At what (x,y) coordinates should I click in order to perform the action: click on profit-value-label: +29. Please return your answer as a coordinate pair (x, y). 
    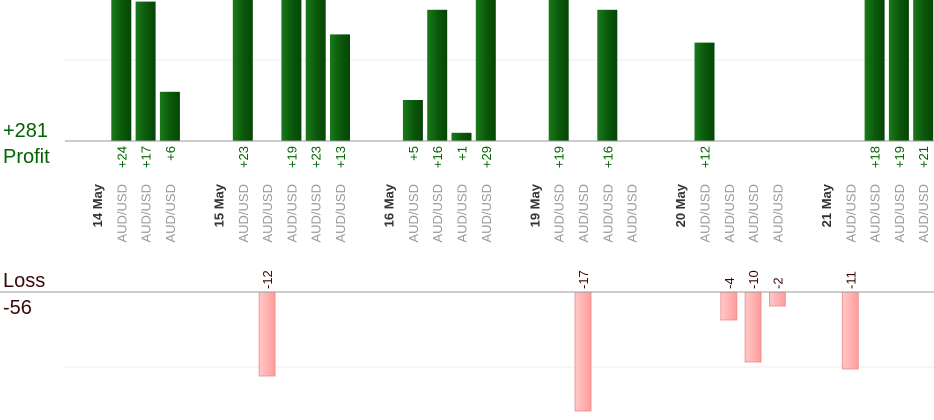
    Looking at the image, I should click on (486, 157).